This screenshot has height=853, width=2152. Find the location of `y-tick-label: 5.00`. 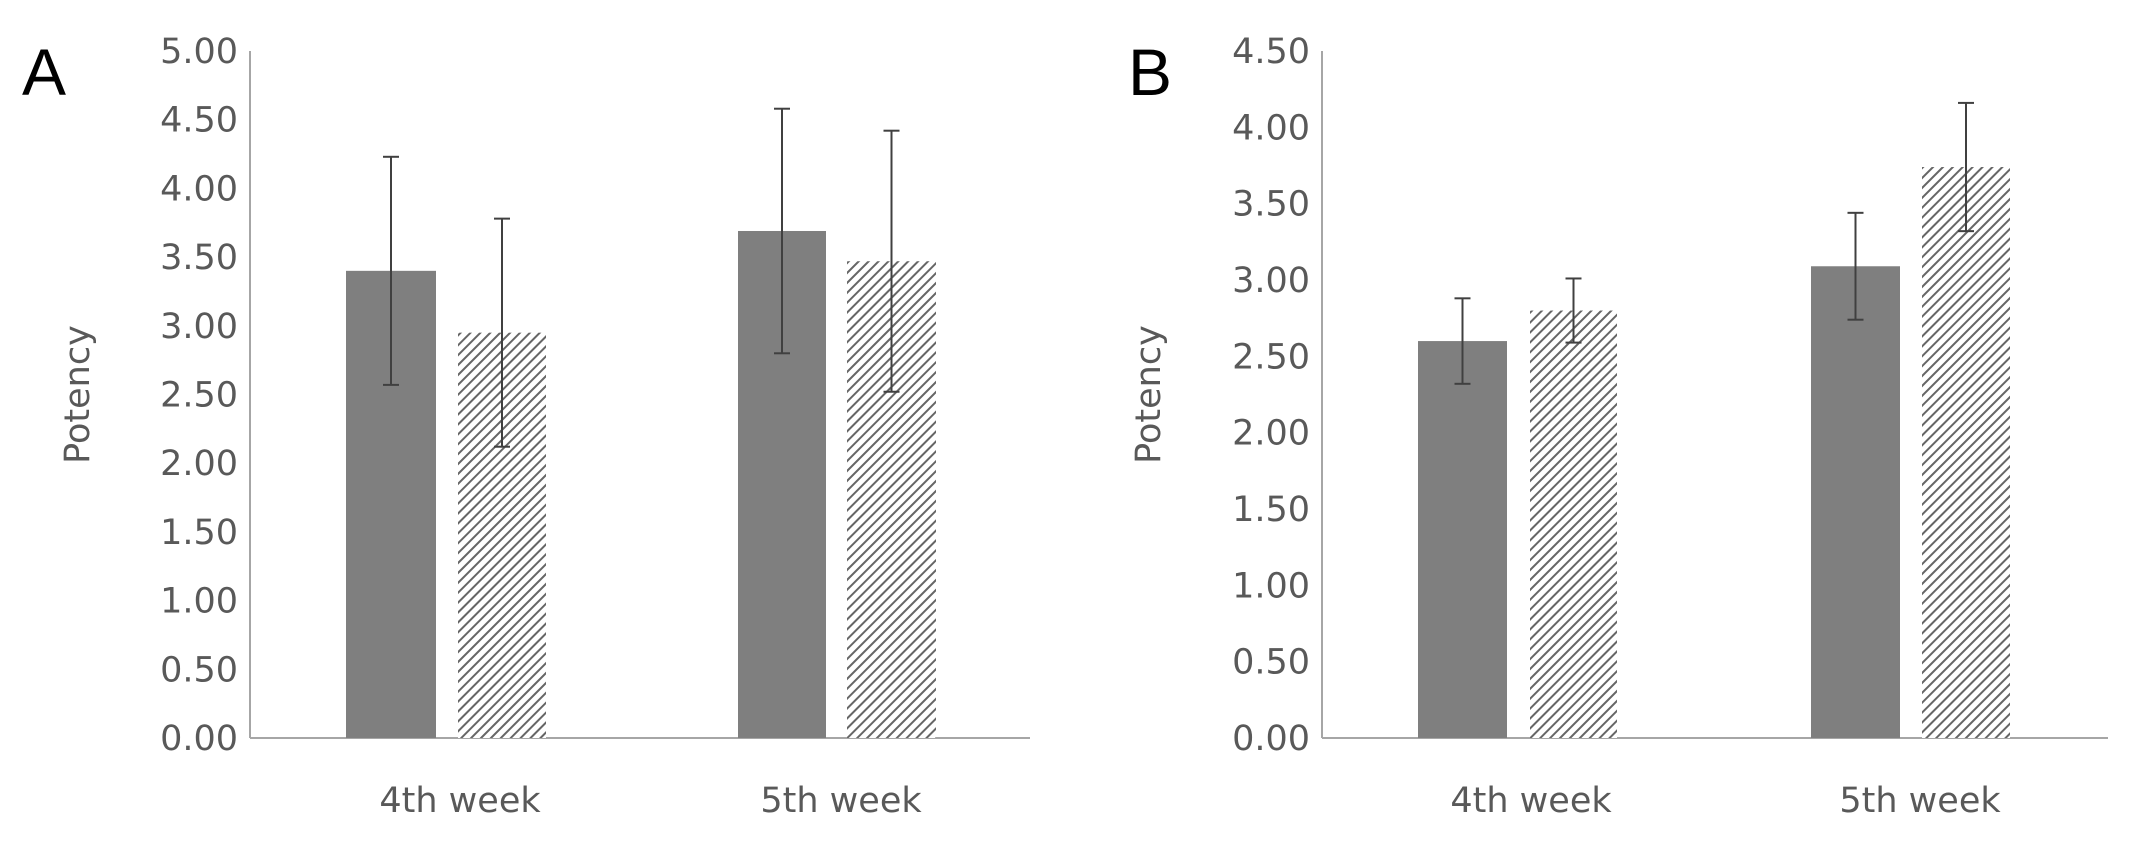

y-tick-label: 5.00 is located at coordinates (199, 52).